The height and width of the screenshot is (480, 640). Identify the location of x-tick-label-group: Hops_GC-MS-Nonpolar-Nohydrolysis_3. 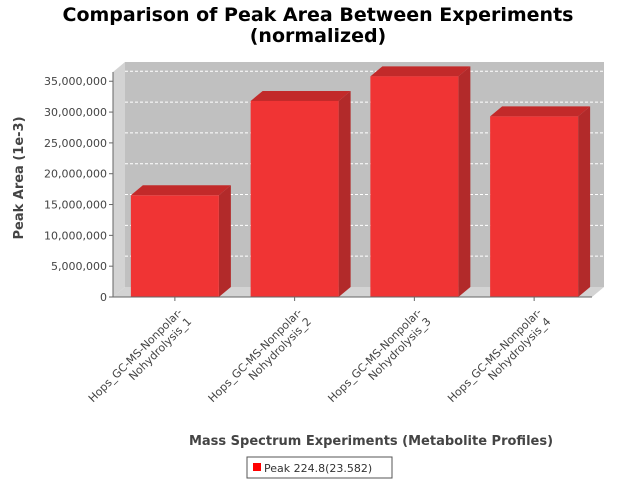
(379, 355).